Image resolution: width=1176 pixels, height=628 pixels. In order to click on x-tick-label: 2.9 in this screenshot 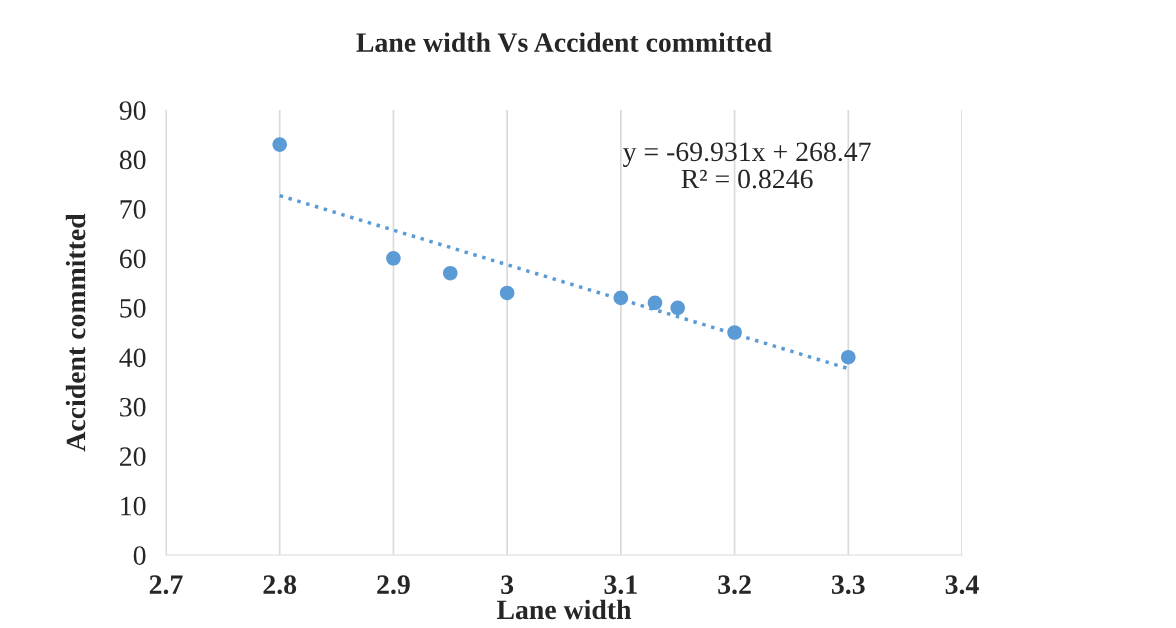, I will do `click(393, 585)`.